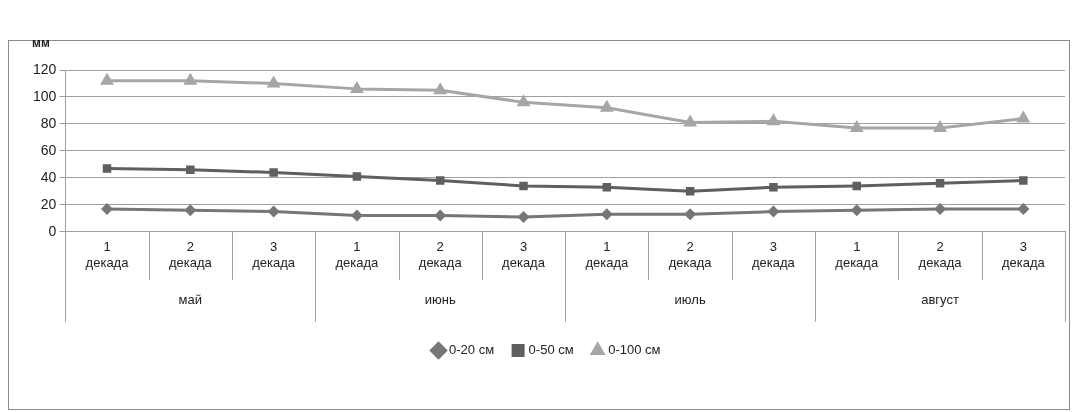  What do you see at coordinates (190, 300) in the screenshot?
I see `text: май` at bounding box center [190, 300].